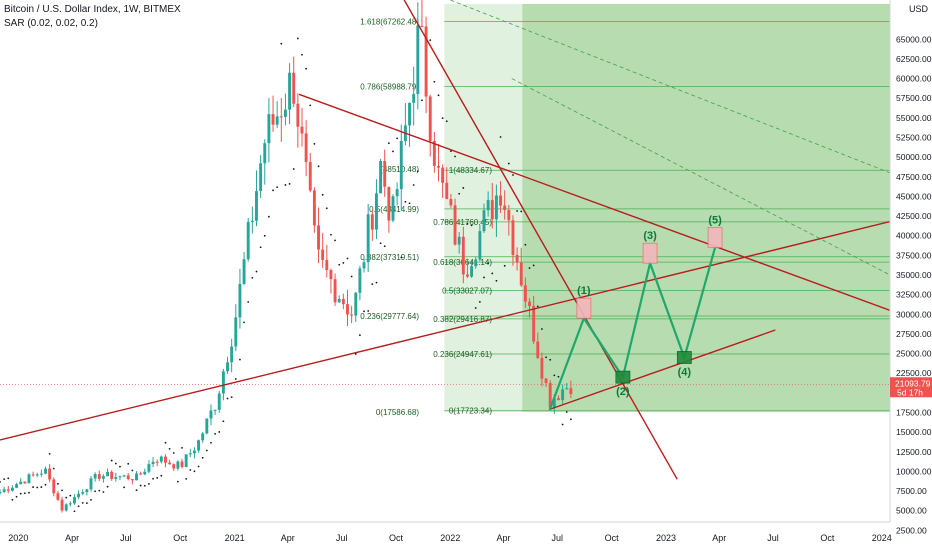  What do you see at coordinates (919, 9) in the screenshot?
I see `currency-label: USD` at bounding box center [919, 9].